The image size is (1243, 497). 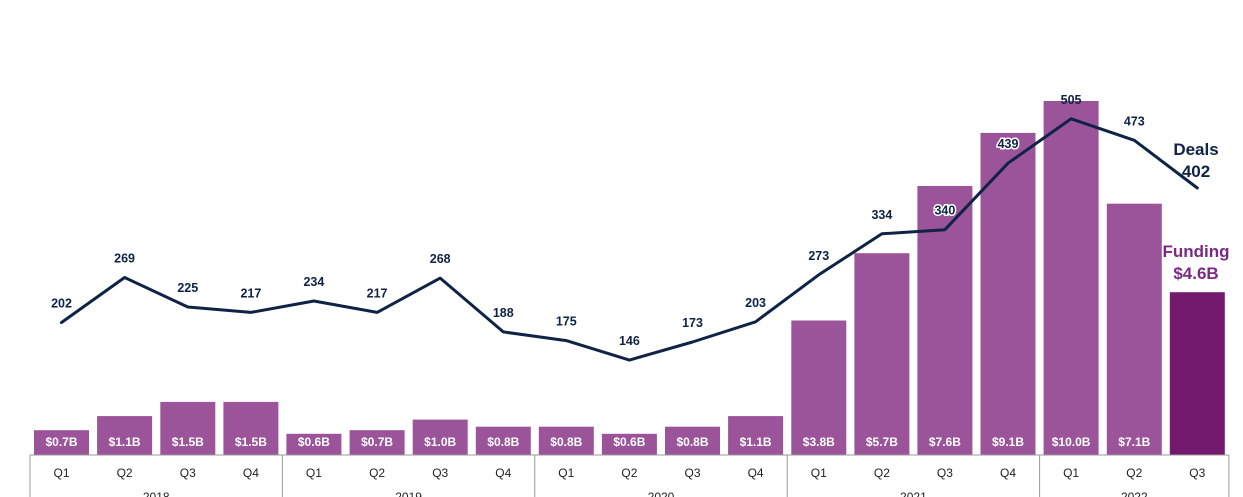 What do you see at coordinates (629, 341) in the screenshot?
I see `deals-data-label: 146` at bounding box center [629, 341].